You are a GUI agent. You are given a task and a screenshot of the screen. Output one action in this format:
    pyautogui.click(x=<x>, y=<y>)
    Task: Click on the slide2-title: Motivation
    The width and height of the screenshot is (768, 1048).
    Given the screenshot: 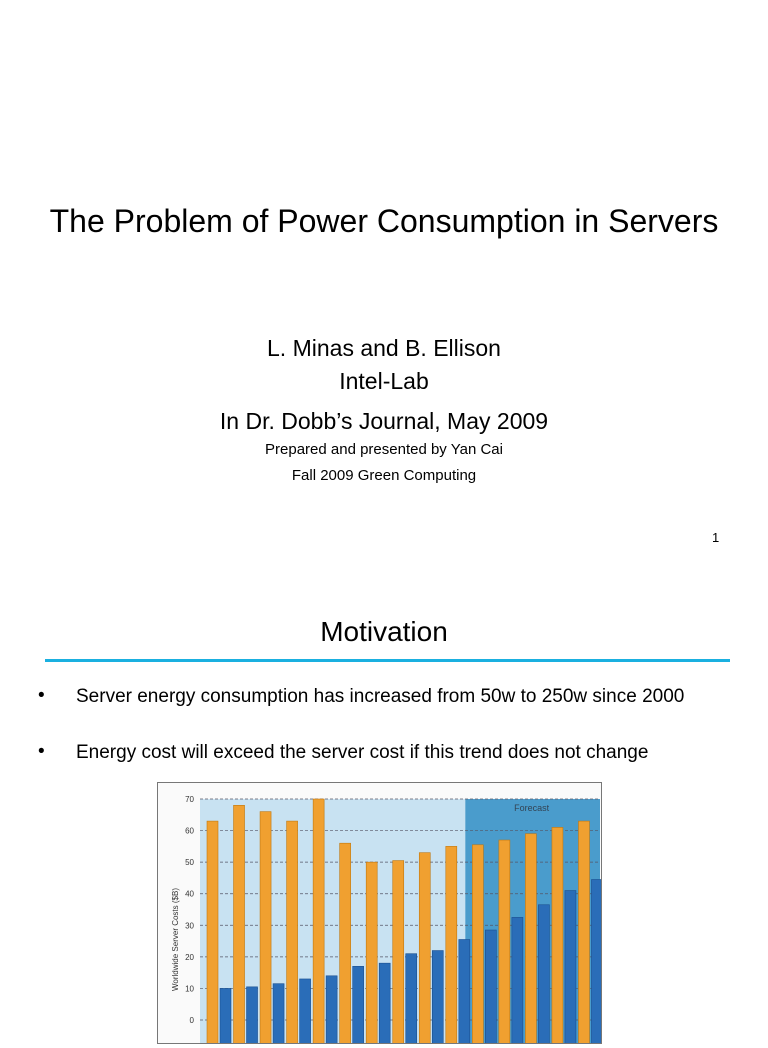 What is the action you would take?
    pyautogui.click(x=384, y=631)
    